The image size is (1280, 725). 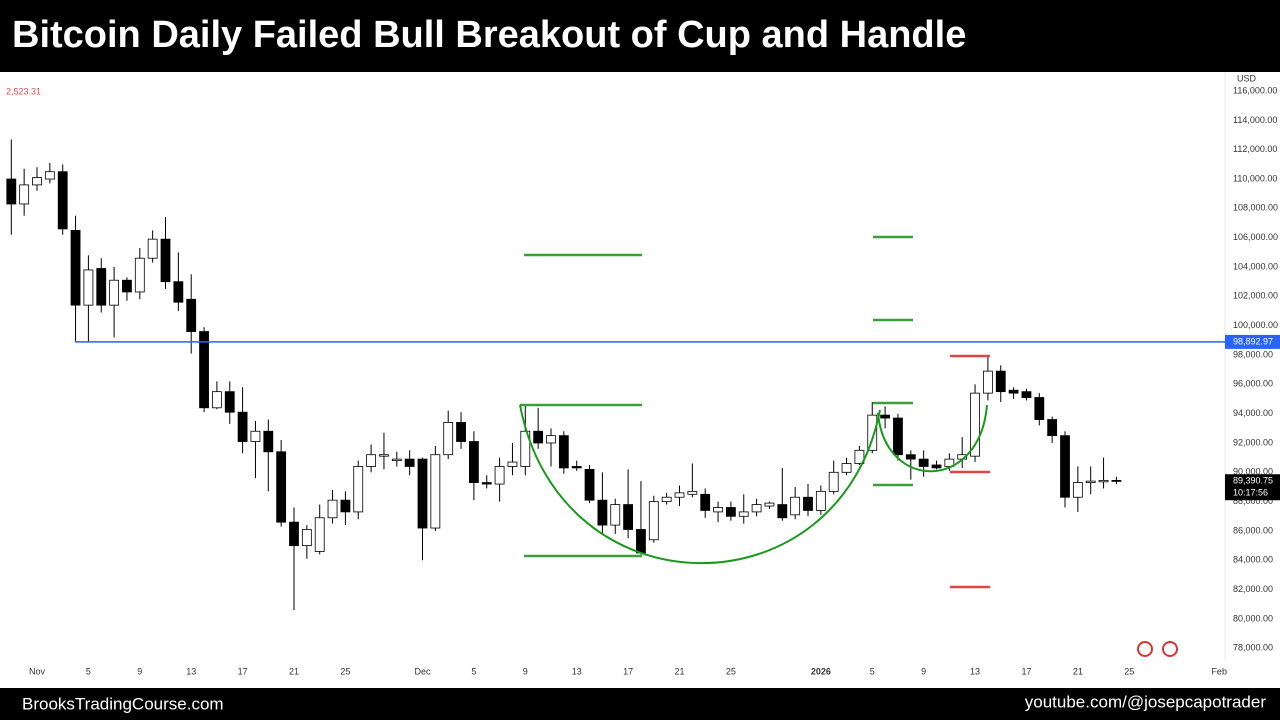 I want to click on x-tick-label: 21, so click(x=679, y=671).